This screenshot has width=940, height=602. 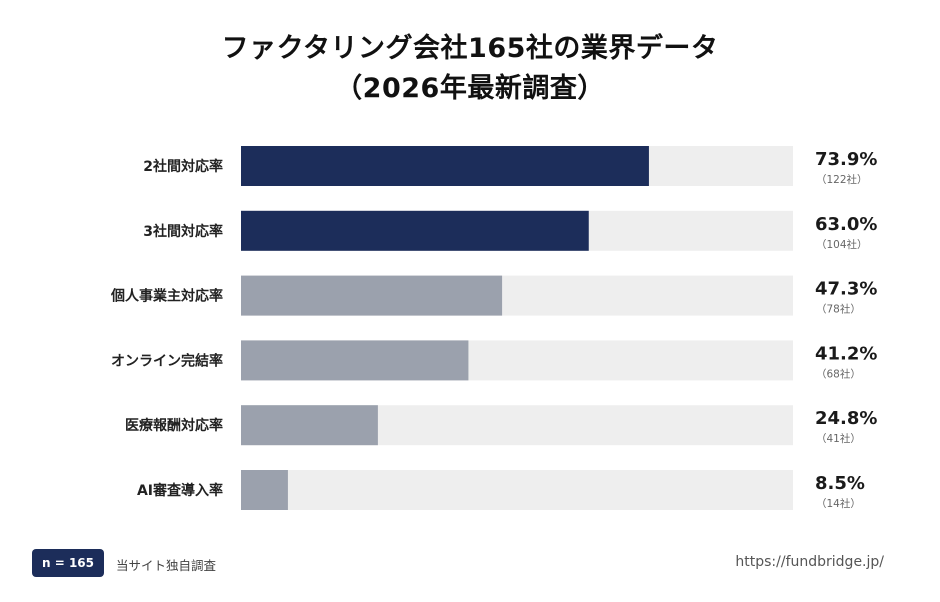 I want to click on value-label: 63.0%, so click(x=846, y=224).